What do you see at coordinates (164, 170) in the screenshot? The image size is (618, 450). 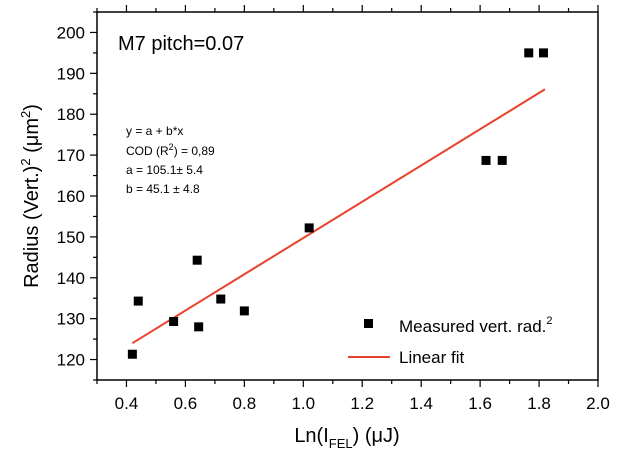 I see `fit-param-a: a = 105.1± 5.4` at bounding box center [164, 170].